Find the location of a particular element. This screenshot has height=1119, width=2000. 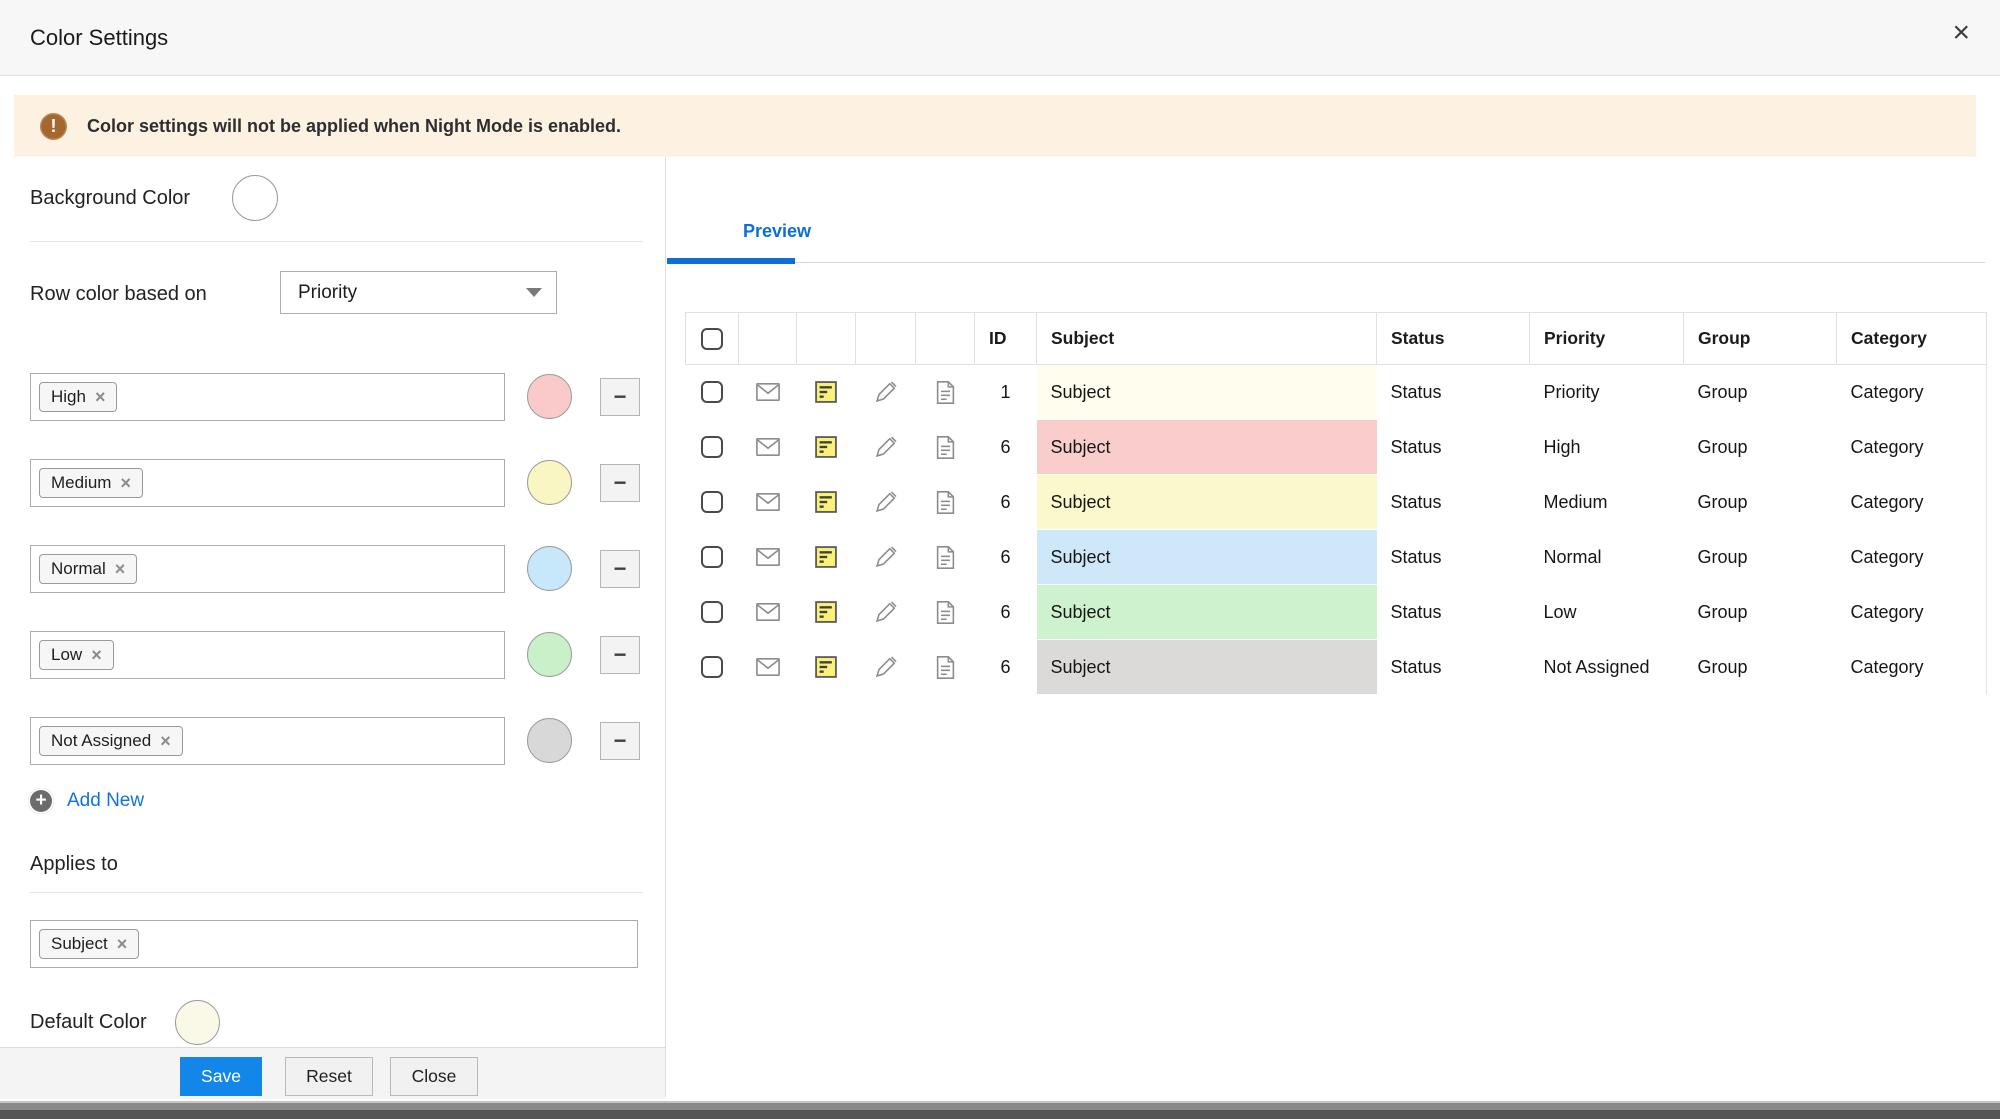

background-color-label: Background Color is located at coordinates (110, 197).